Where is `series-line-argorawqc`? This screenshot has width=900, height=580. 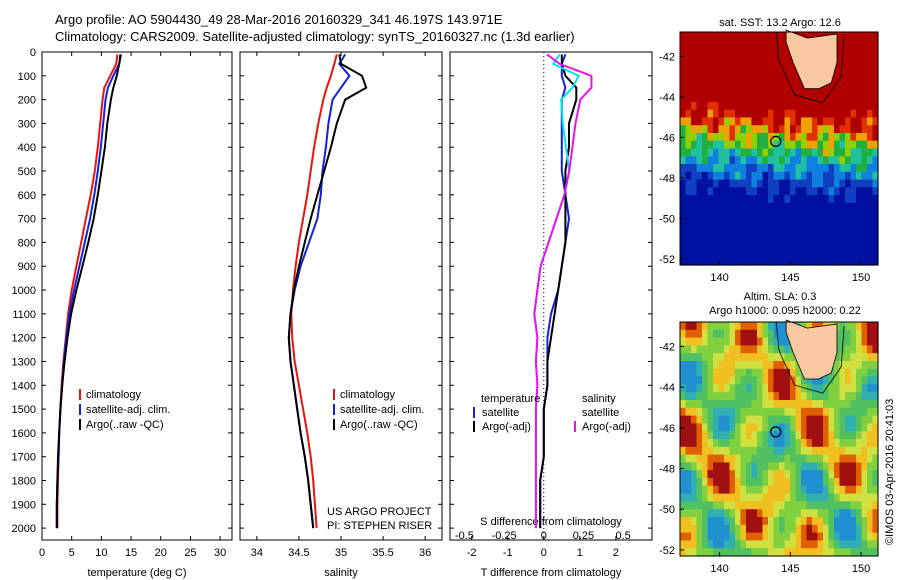 series-line-argorawqc is located at coordinates (88, 291).